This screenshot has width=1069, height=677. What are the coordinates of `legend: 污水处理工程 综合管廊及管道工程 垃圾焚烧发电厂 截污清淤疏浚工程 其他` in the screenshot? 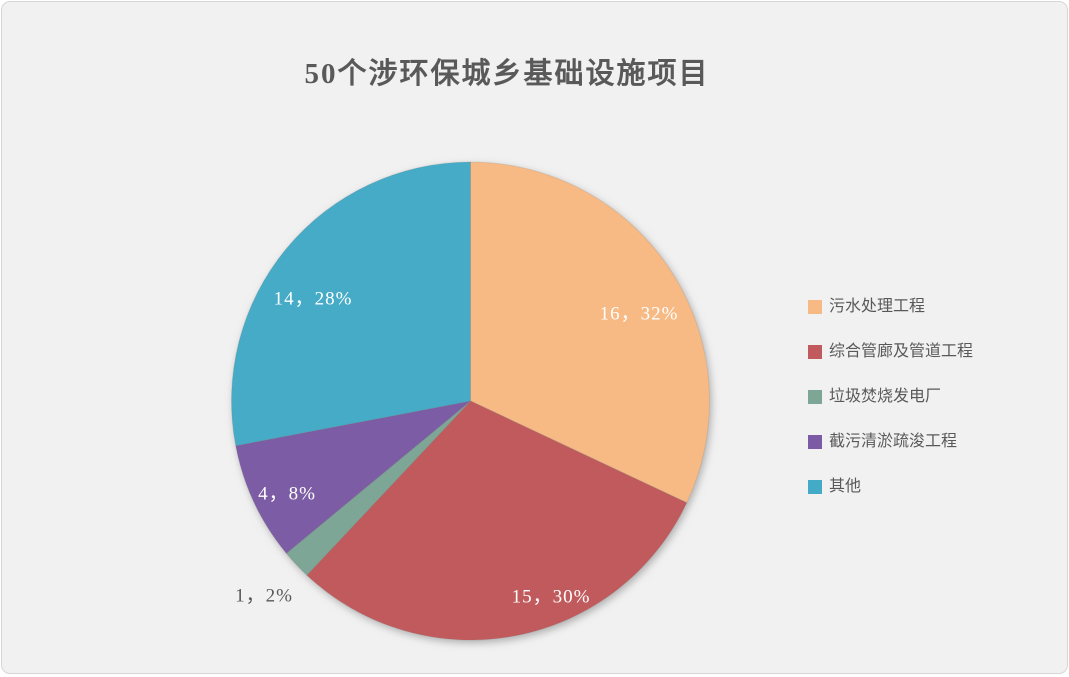 It's located at (890, 408).